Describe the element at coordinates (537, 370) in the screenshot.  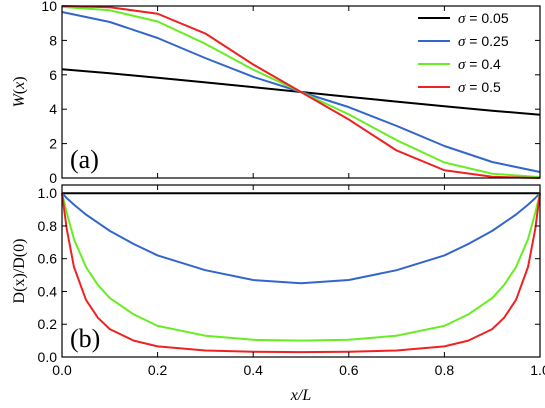
I see `x-tick-label: 1.0` at that location.